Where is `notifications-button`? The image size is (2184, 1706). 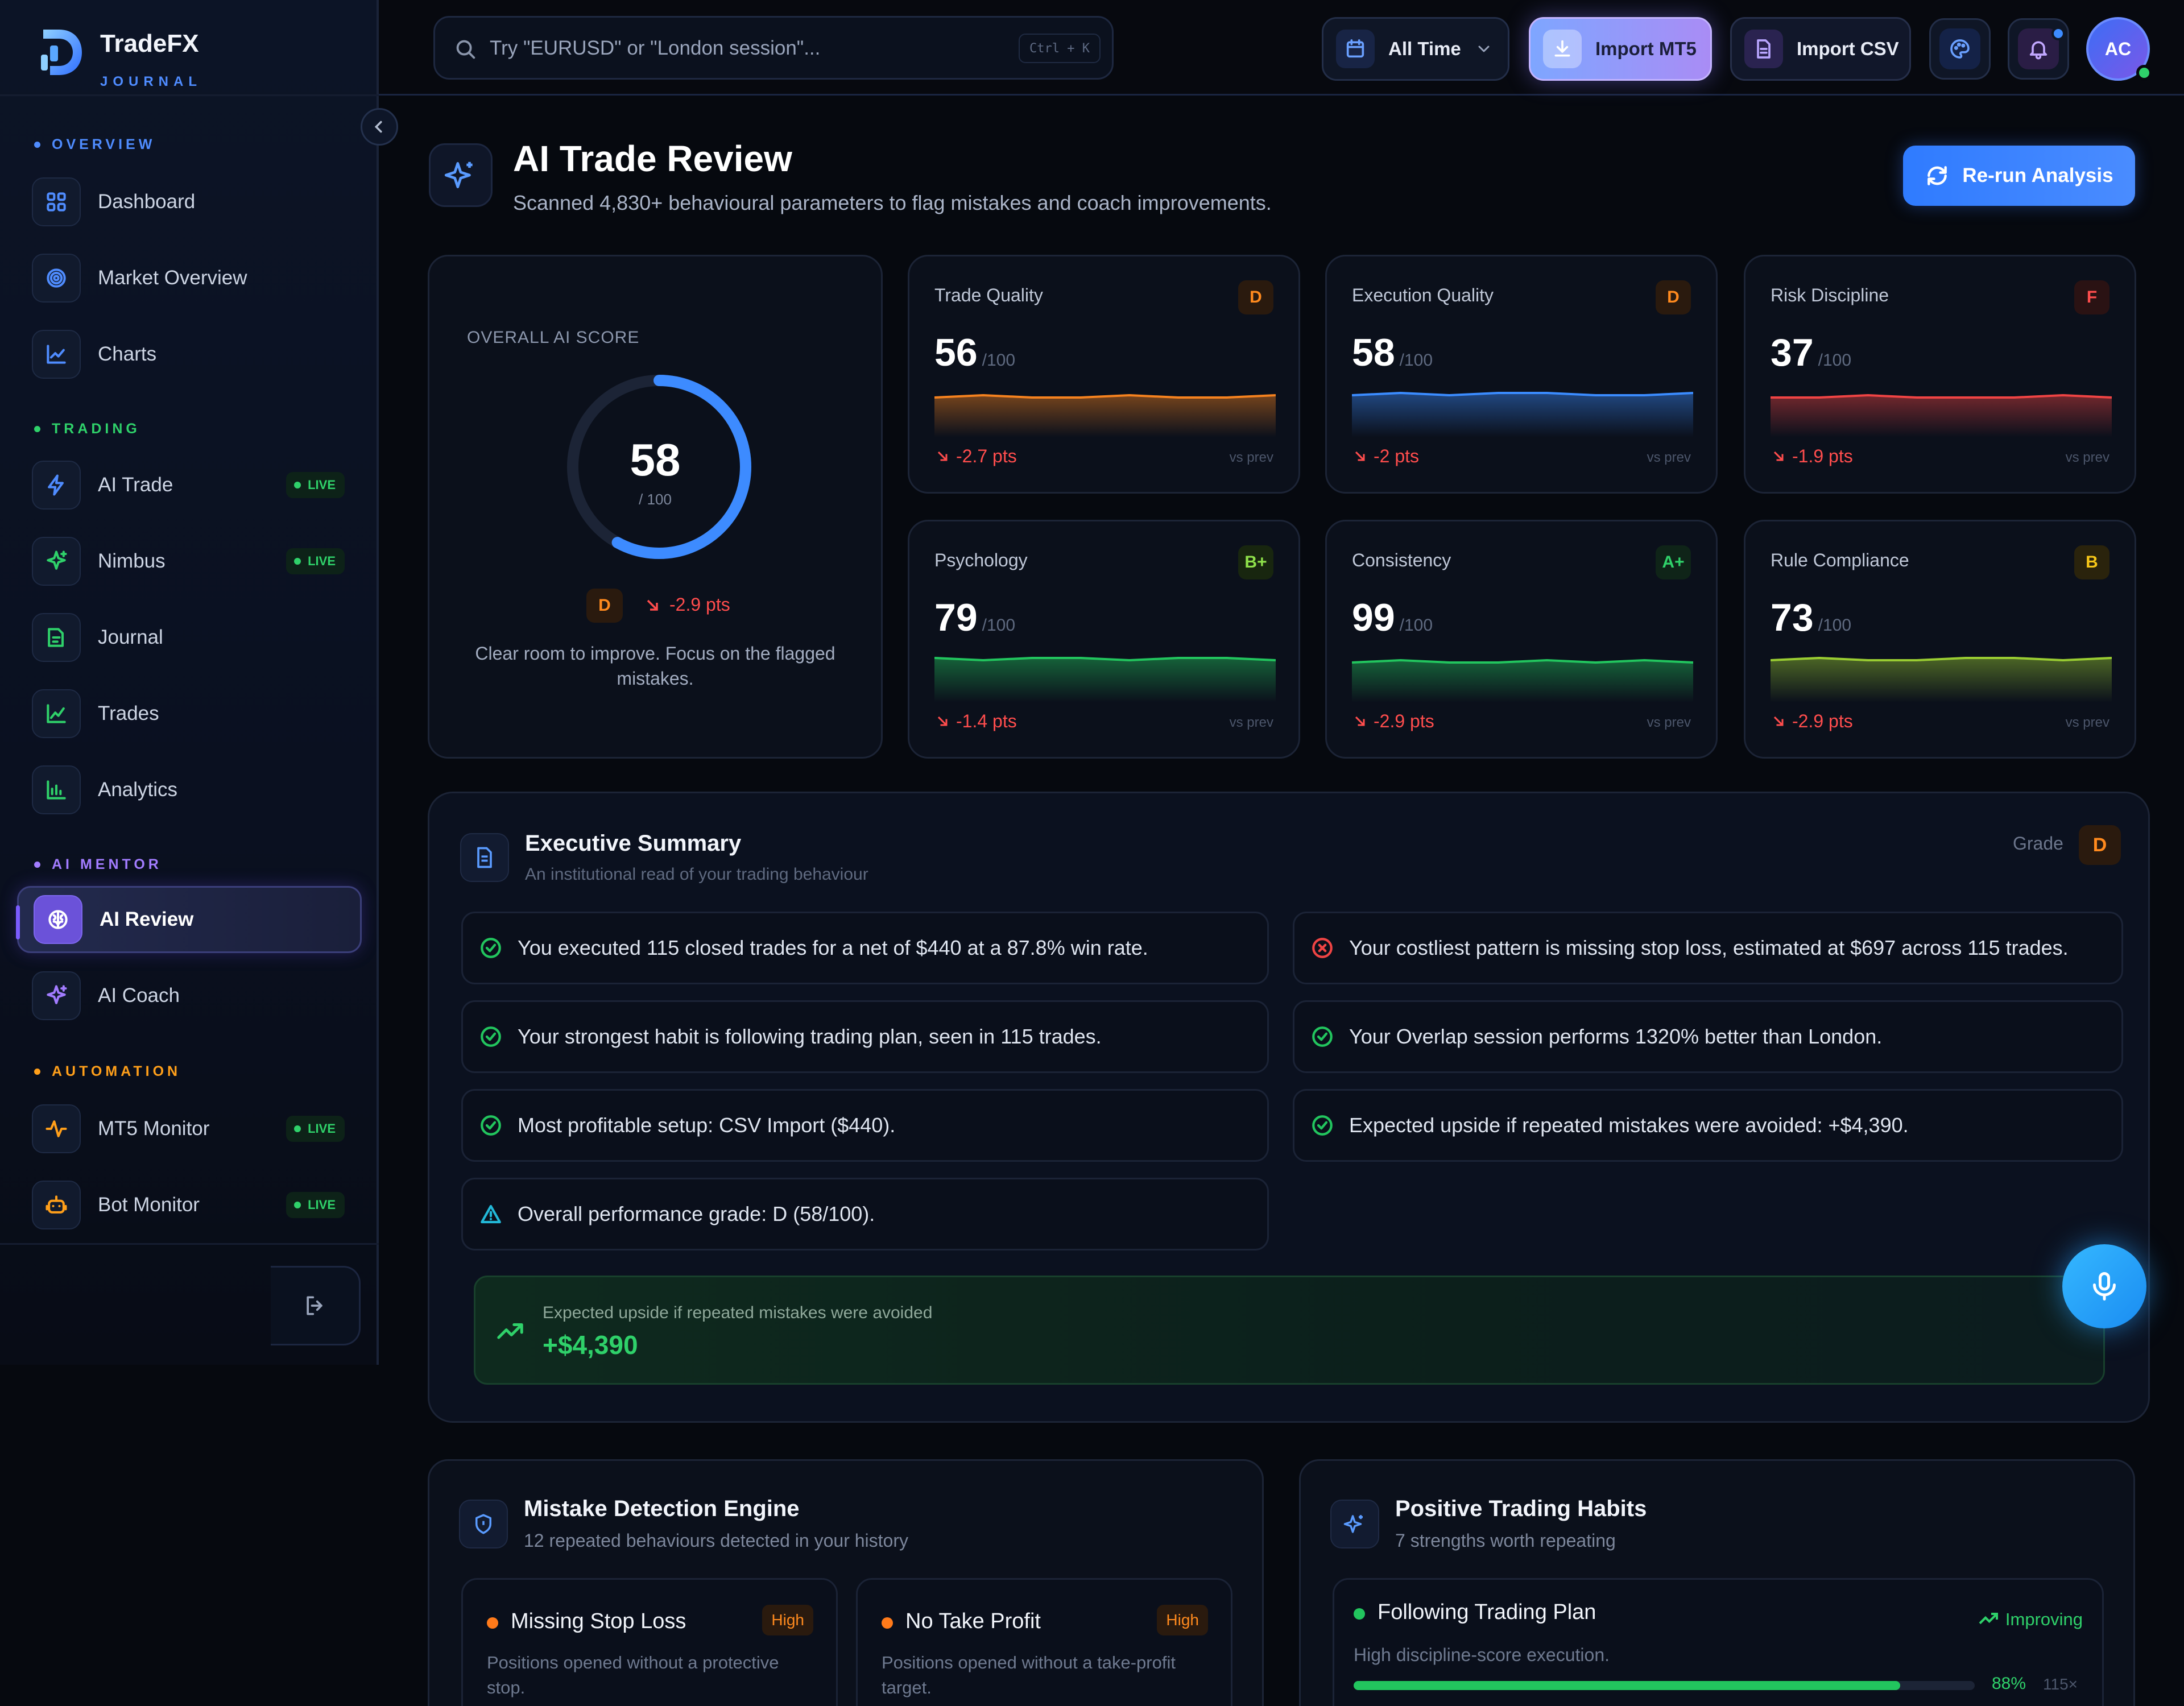
notifications-button is located at coordinates (2038, 49).